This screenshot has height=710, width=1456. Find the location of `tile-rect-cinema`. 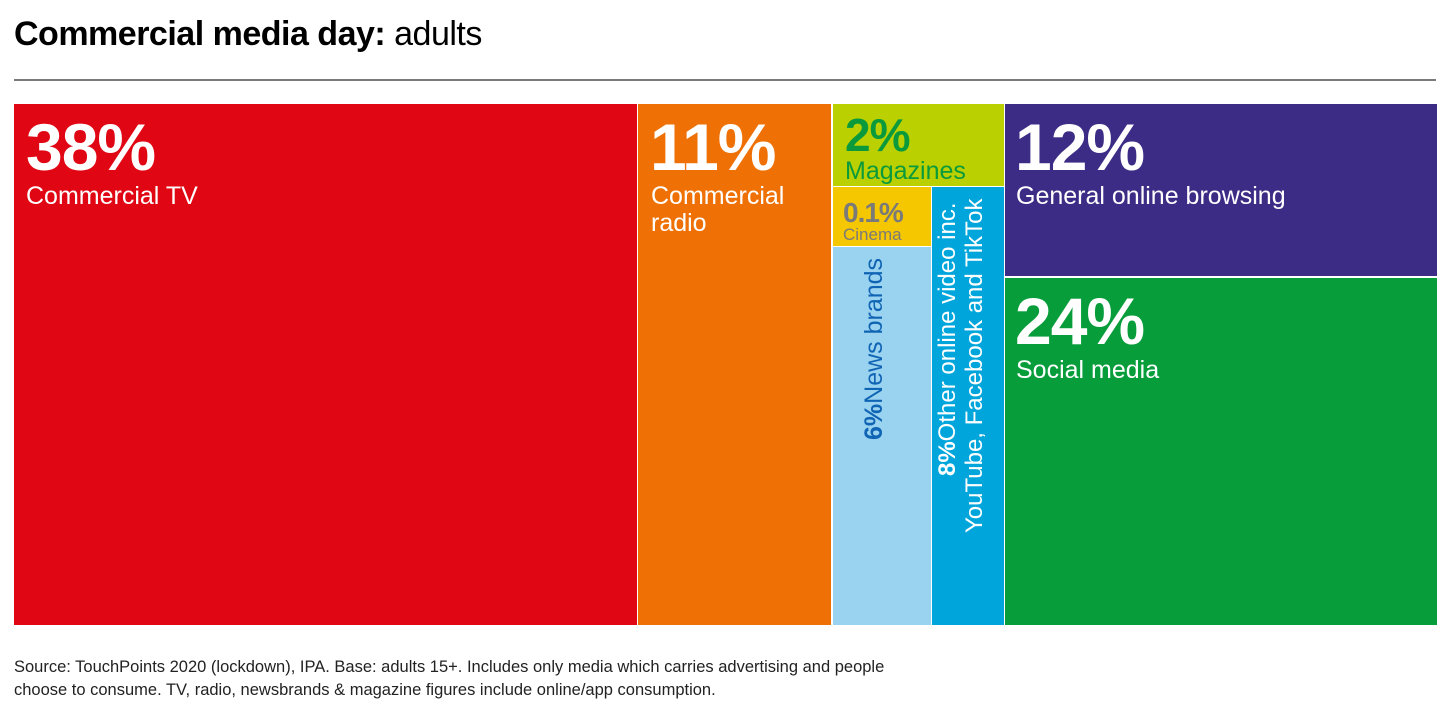

tile-rect-cinema is located at coordinates (882, 216).